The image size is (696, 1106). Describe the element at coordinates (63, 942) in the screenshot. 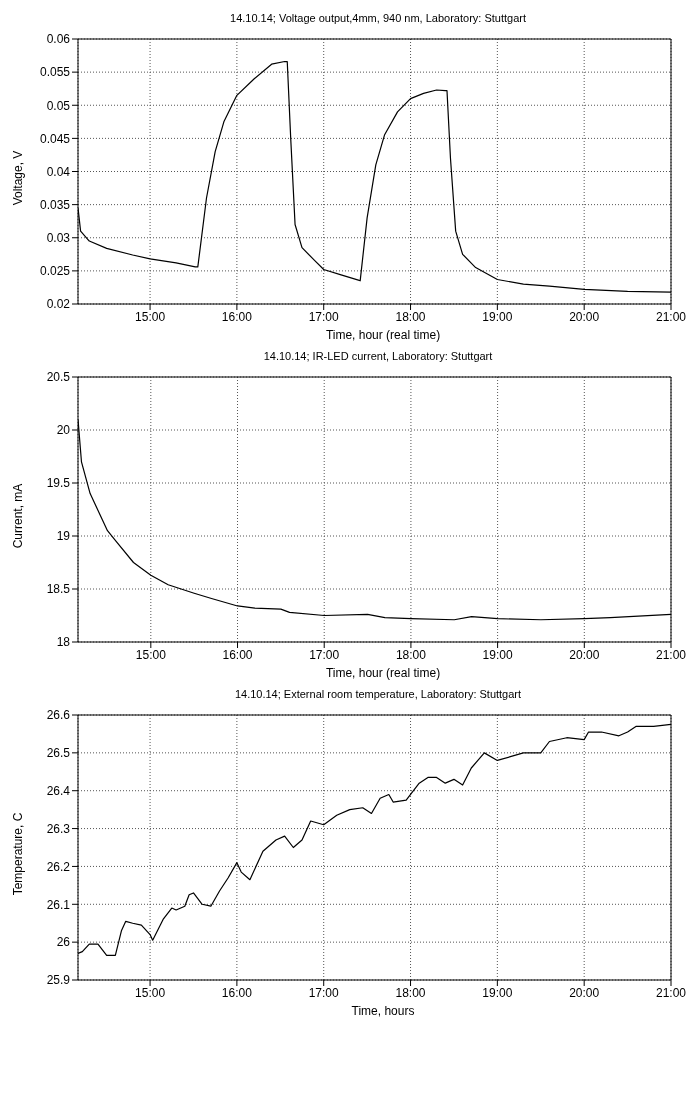

I see `y-tick-label: 26` at that location.